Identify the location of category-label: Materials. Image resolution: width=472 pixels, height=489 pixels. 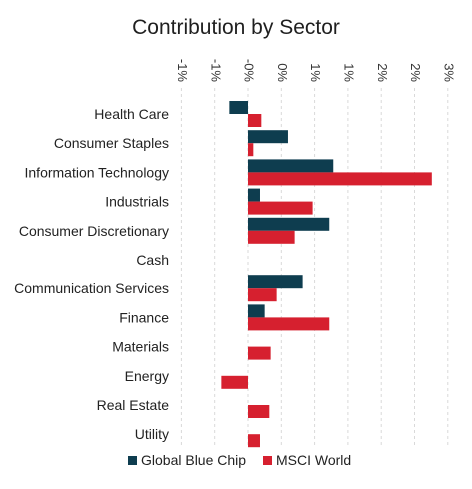
(140, 347).